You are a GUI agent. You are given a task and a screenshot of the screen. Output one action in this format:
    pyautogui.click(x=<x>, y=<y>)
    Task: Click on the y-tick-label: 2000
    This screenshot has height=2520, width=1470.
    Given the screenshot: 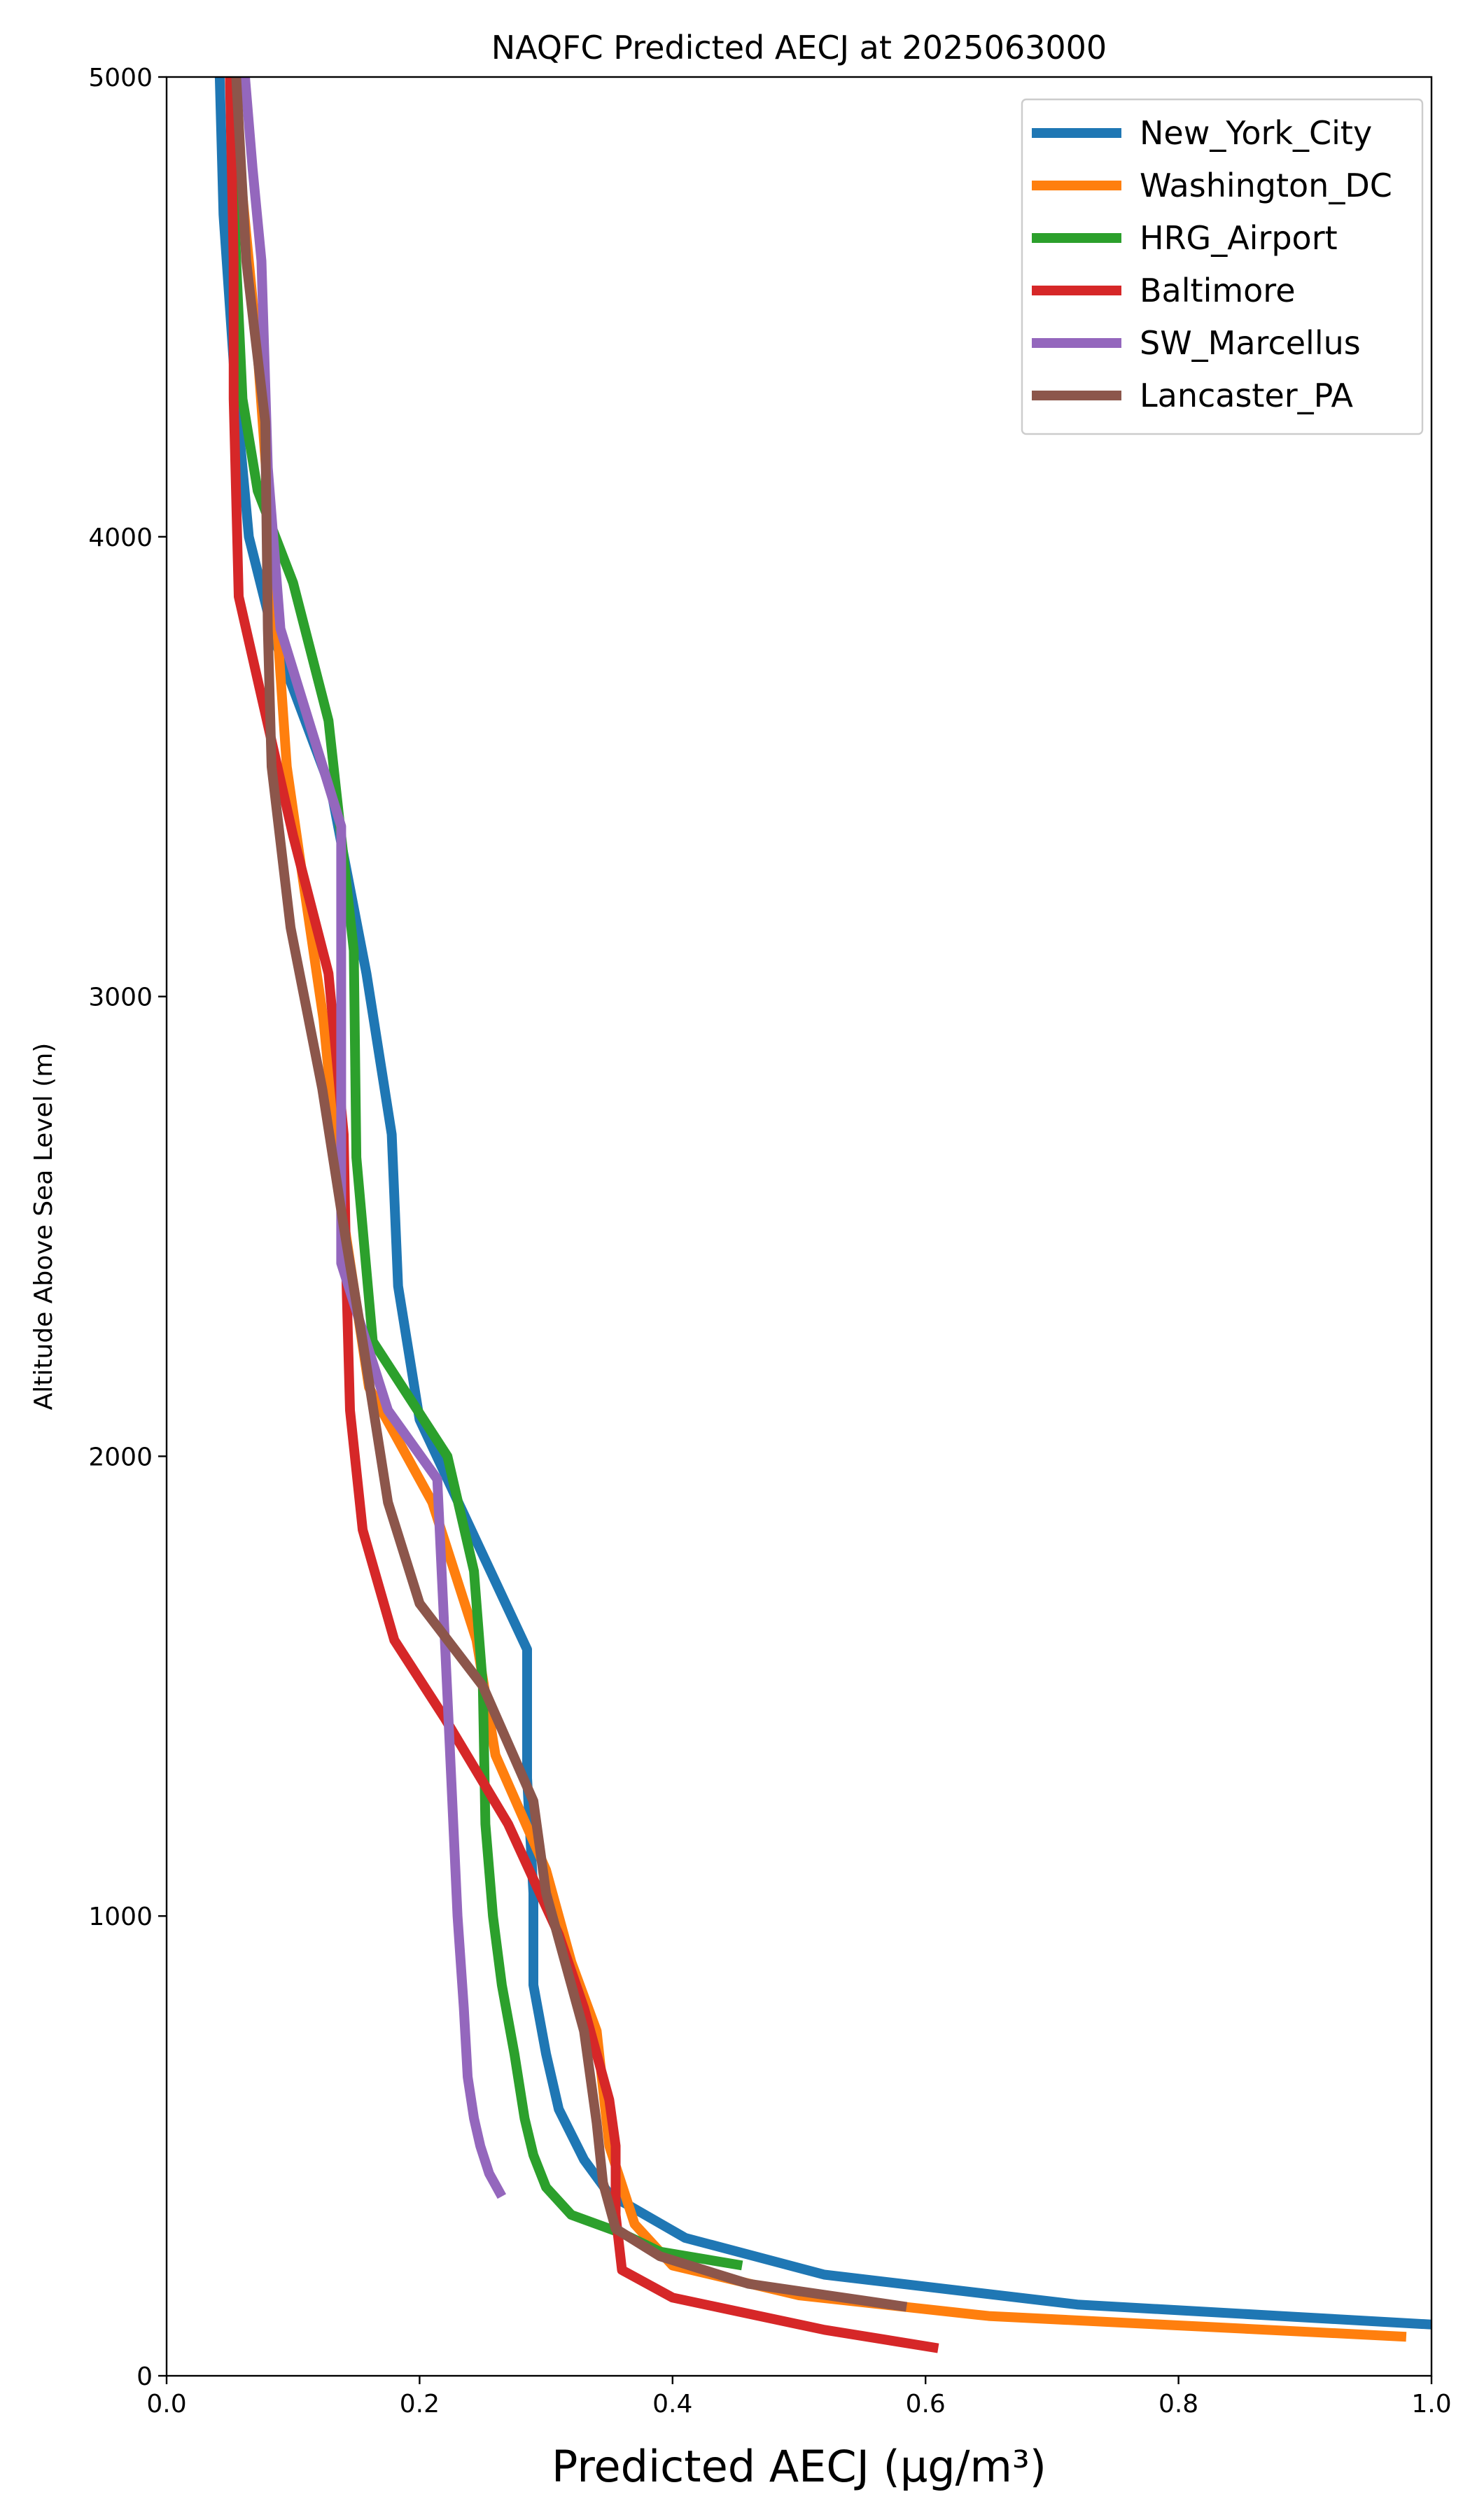 What is the action you would take?
    pyautogui.click(x=120, y=1457)
    